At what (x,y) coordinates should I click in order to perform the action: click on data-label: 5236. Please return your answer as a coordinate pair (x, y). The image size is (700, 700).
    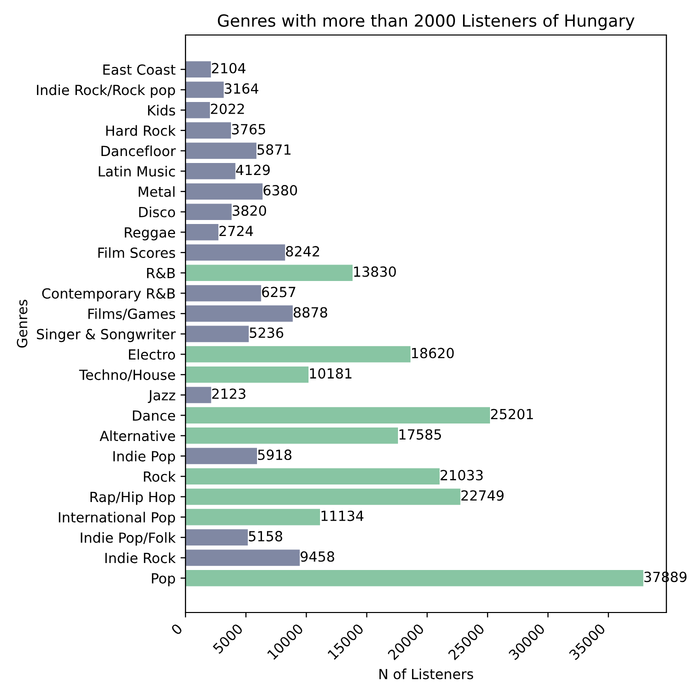
    Looking at the image, I should click on (267, 332).